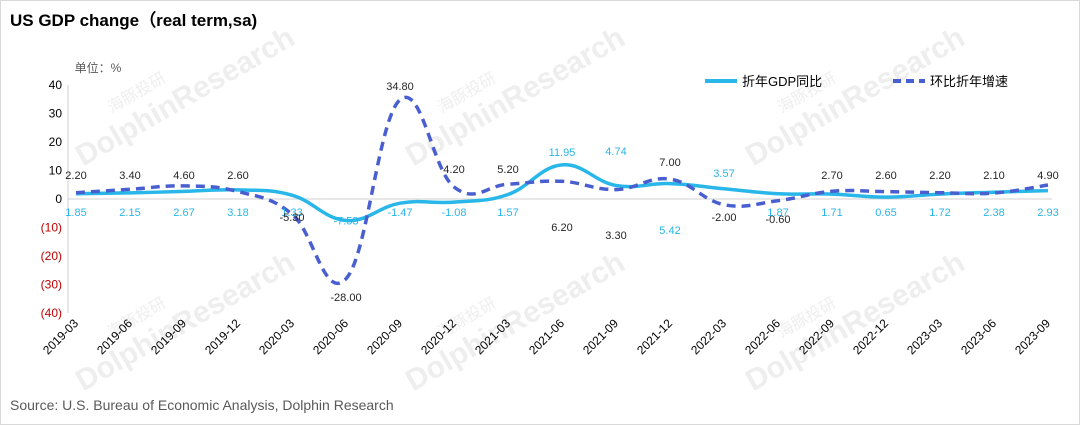 This screenshot has height=425, width=1080. What do you see at coordinates (600, 336) in the screenshot?
I see `x-tick-label: 2021-09` at bounding box center [600, 336].